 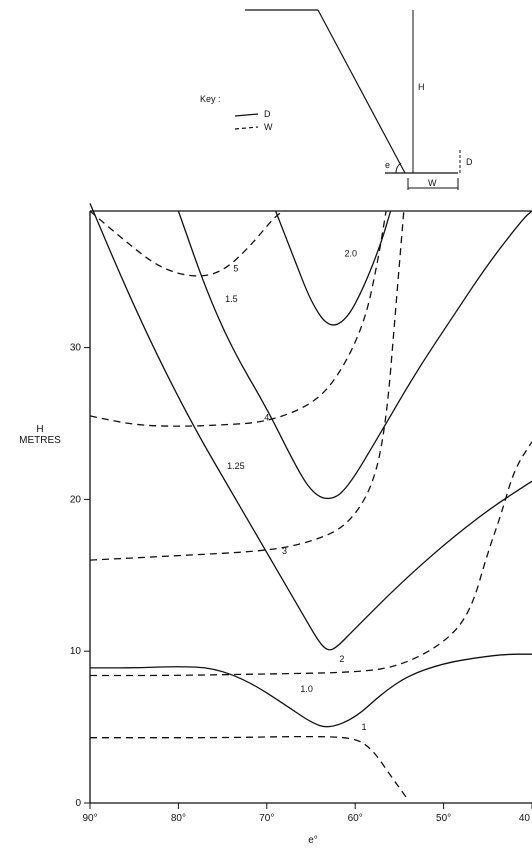 What do you see at coordinates (235, 269) in the screenshot?
I see `curve-label-5-w: 5` at bounding box center [235, 269].